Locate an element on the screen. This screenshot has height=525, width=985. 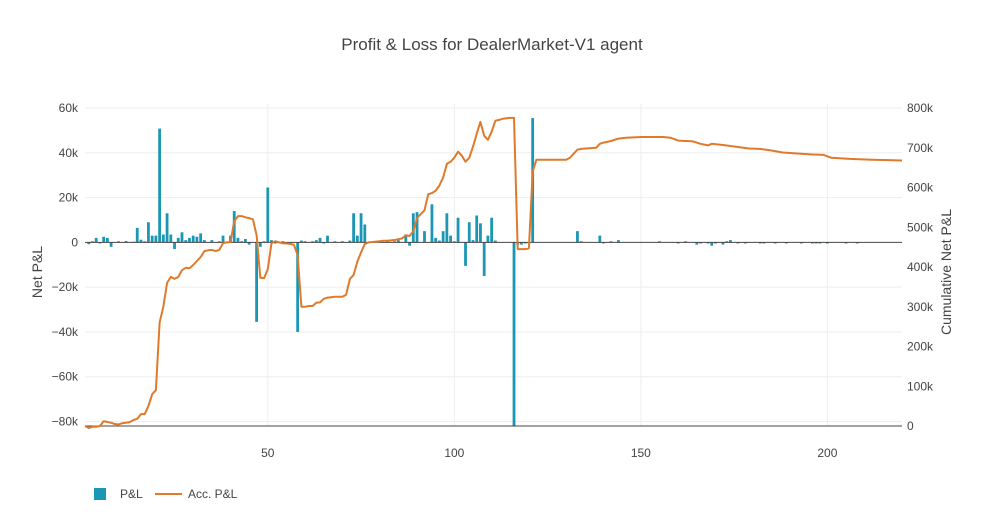
y2-tick-label: 300k is located at coordinates (920, 307).